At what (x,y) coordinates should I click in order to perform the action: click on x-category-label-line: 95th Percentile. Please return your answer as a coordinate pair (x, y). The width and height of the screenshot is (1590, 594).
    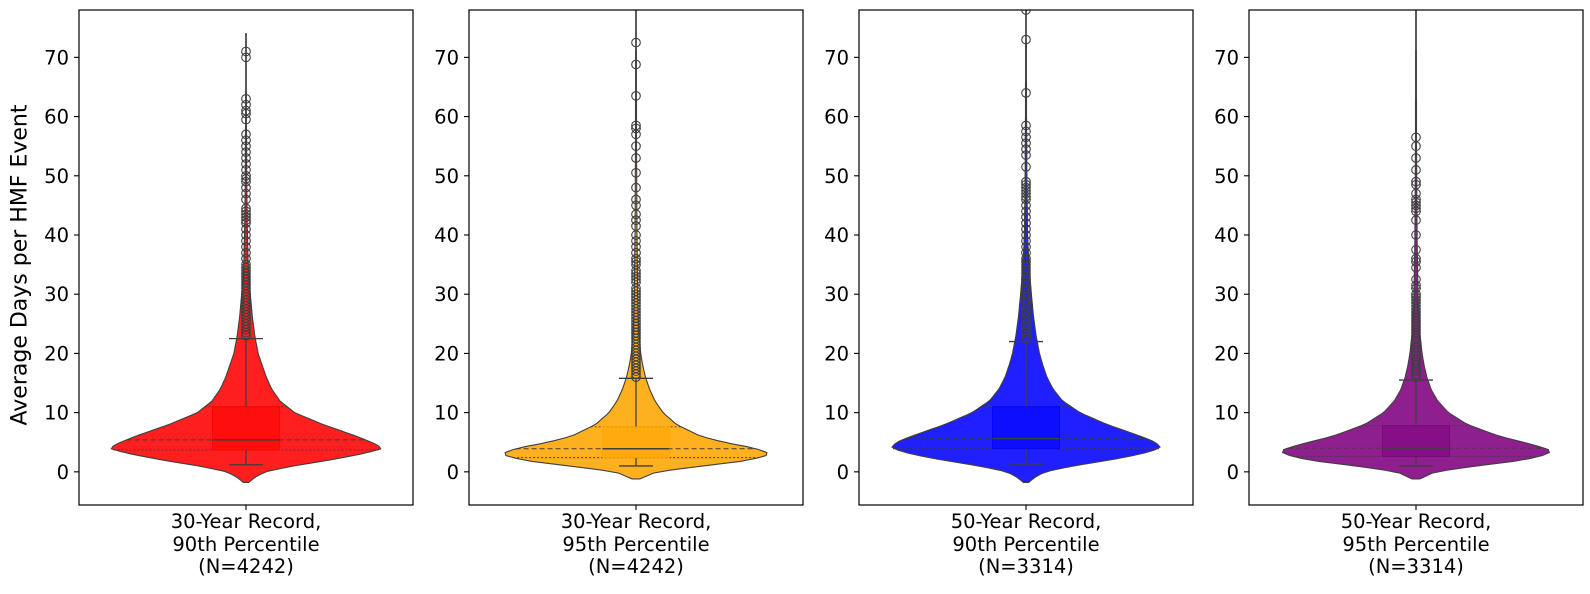
    Looking at the image, I should click on (636, 544).